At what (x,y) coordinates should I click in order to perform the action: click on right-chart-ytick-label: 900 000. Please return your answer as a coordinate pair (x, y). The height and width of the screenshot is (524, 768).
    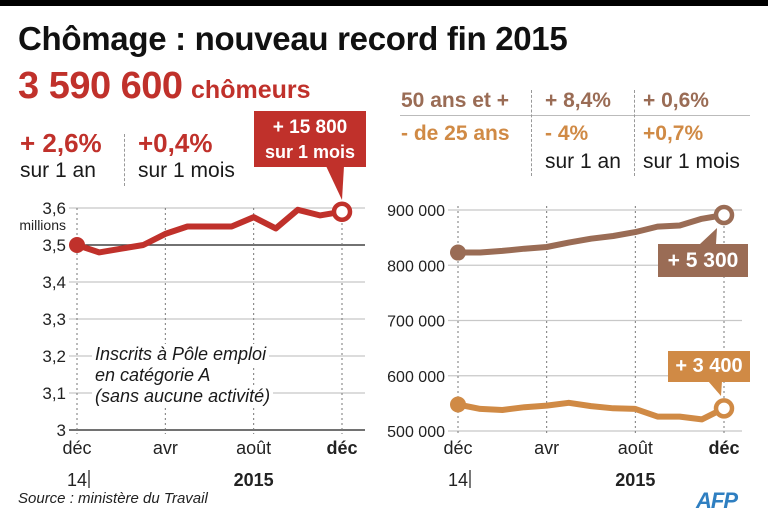
    Looking at the image, I should click on (416, 211).